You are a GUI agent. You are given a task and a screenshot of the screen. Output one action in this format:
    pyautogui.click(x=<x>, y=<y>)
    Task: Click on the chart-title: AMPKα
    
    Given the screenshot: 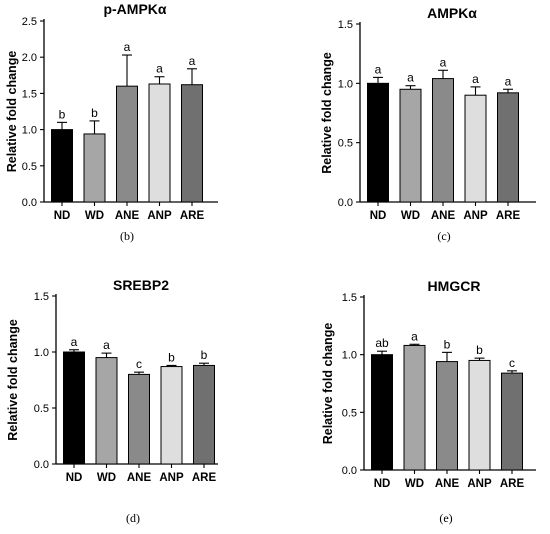 What is the action you would take?
    pyautogui.click(x=452, y=13)
    